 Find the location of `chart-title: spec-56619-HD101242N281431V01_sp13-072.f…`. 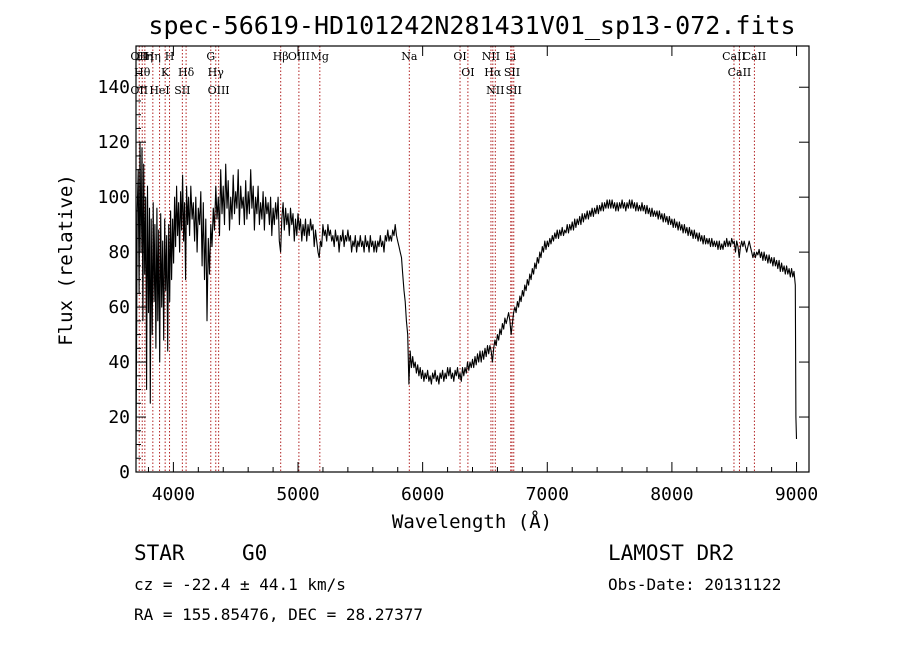

chart-title: spec-56619-HD101242N281431V01_sp13-072.f… is located at coordinates (471, 25).